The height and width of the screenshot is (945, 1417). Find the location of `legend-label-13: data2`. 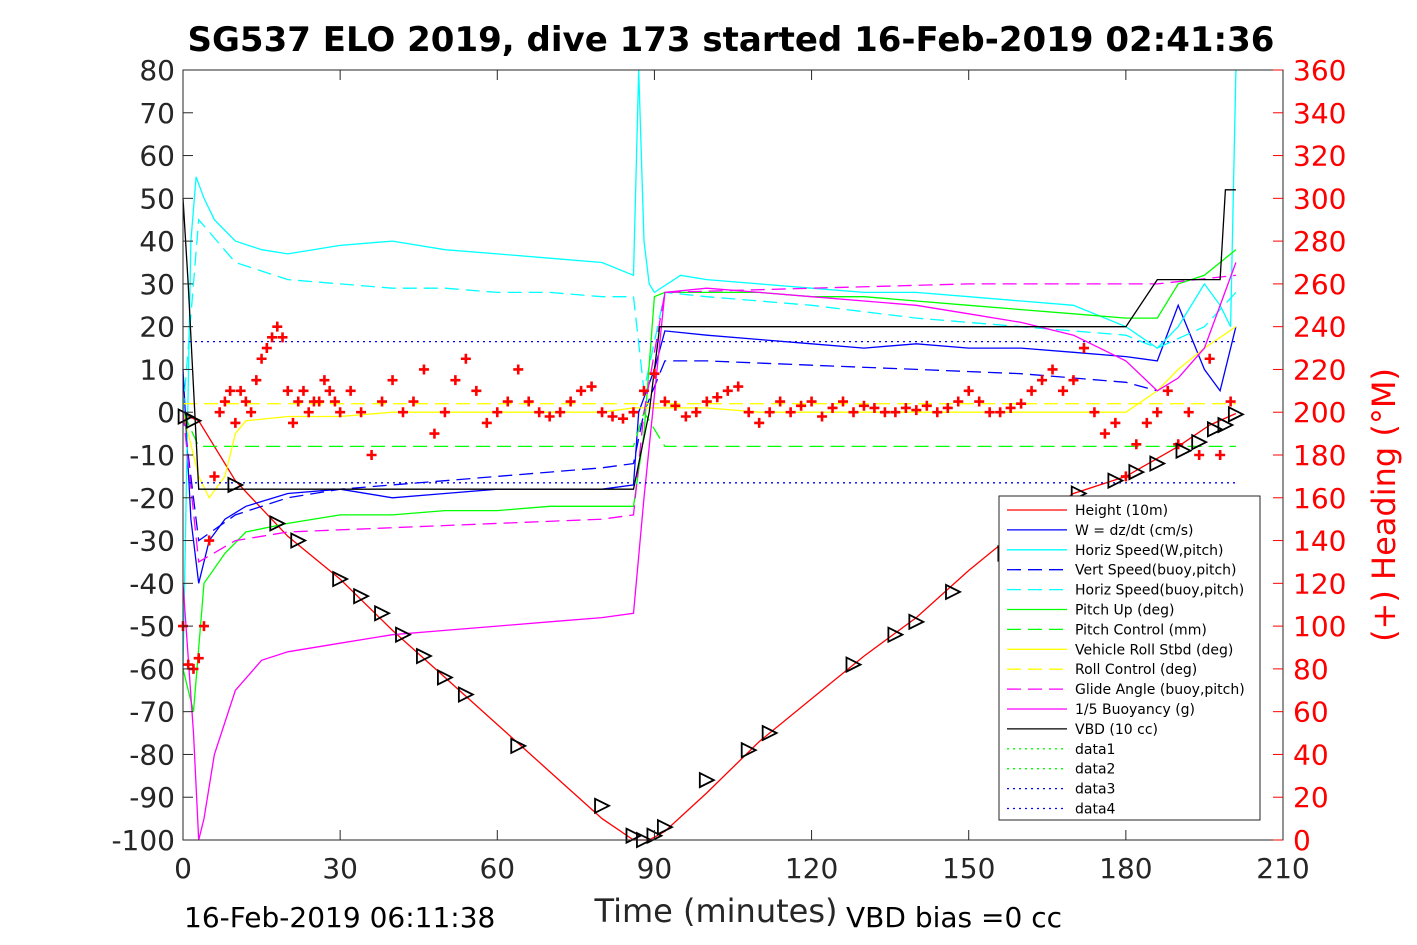

legend-label-13: data2 is located at coordinates (1095, 770).